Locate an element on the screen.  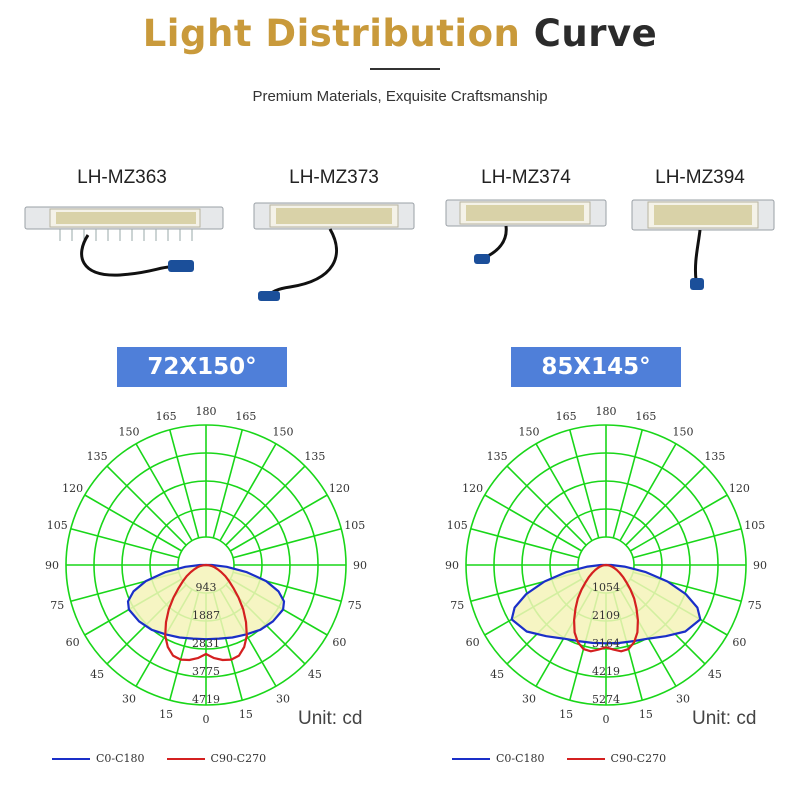
beam-angle-badge-1: 72X150° is located at coordinates (202, 367).